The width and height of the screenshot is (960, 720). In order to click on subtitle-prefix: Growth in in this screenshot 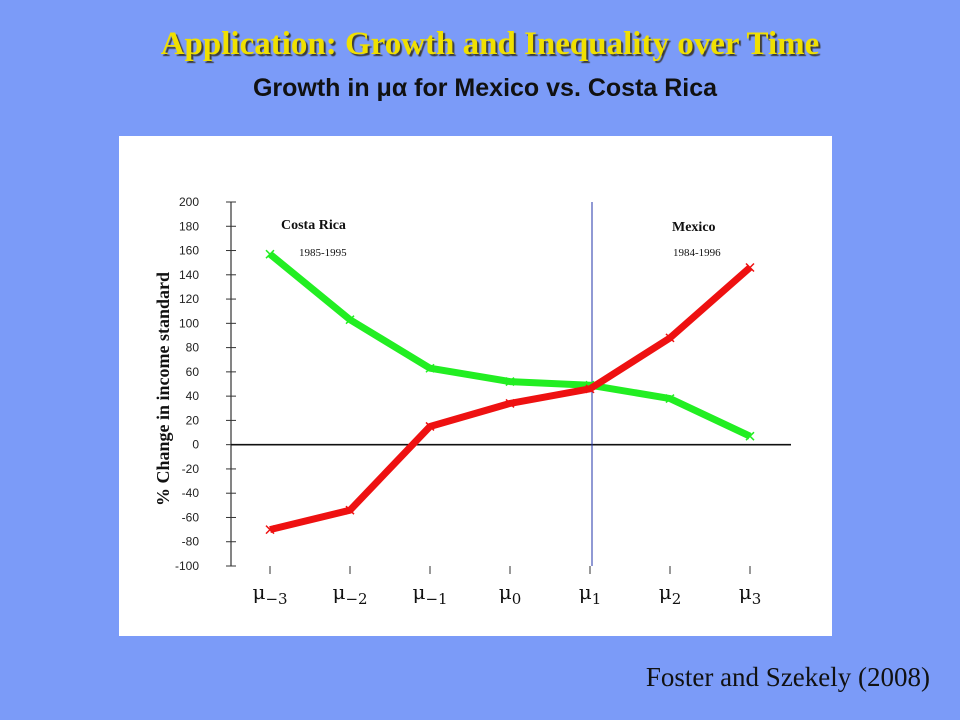, I will do `click(314, 88)`.